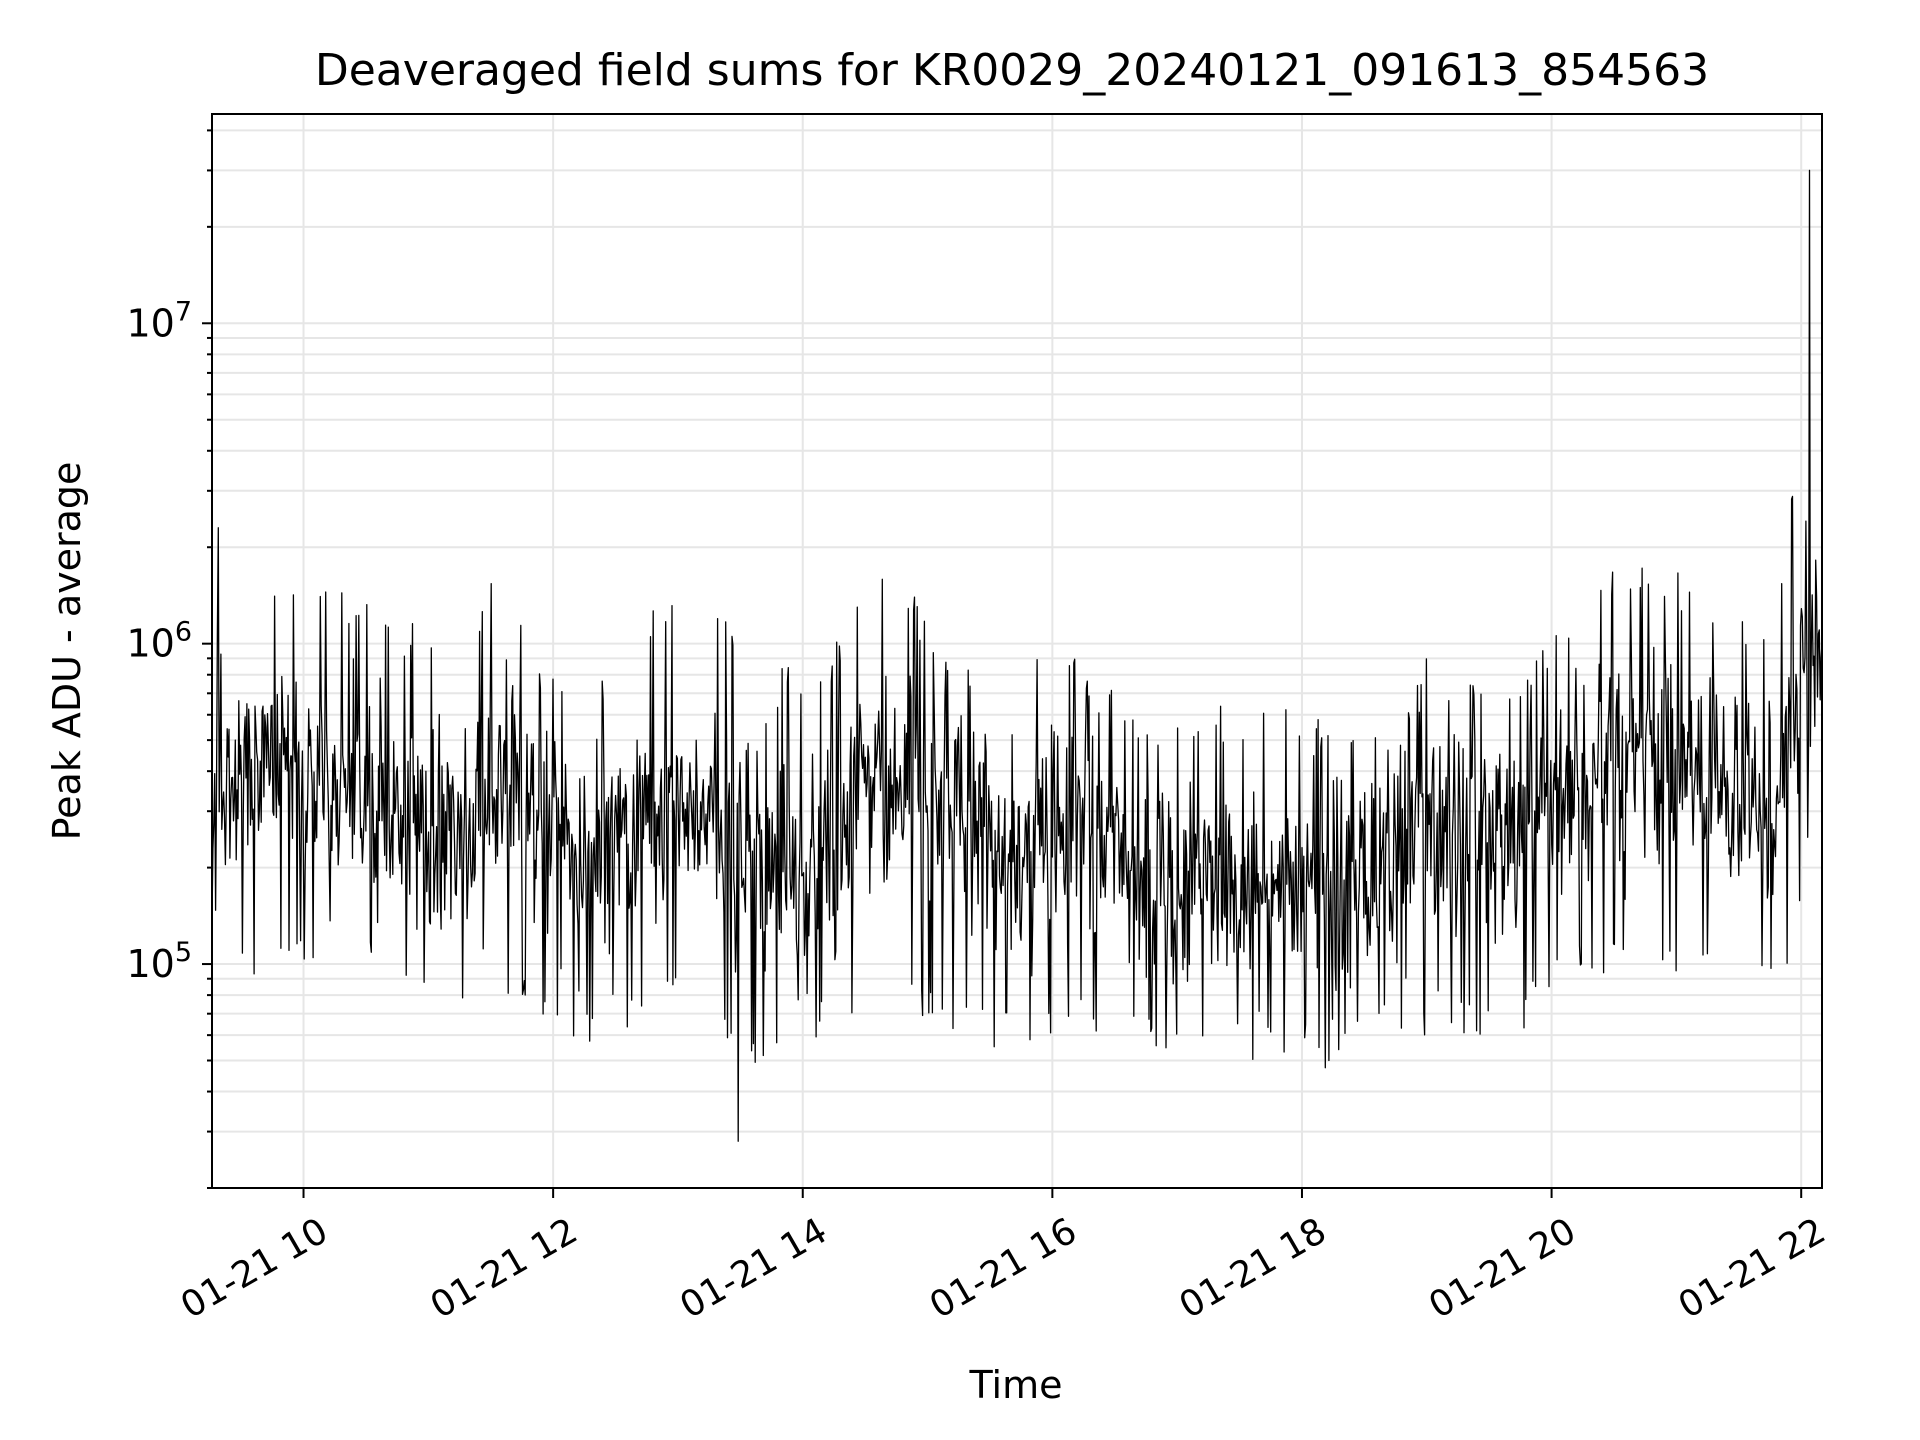 The width and height of the screenshot is (1920, 1440). I want to click on y-axis: 105 106 107, so click(169, 659).